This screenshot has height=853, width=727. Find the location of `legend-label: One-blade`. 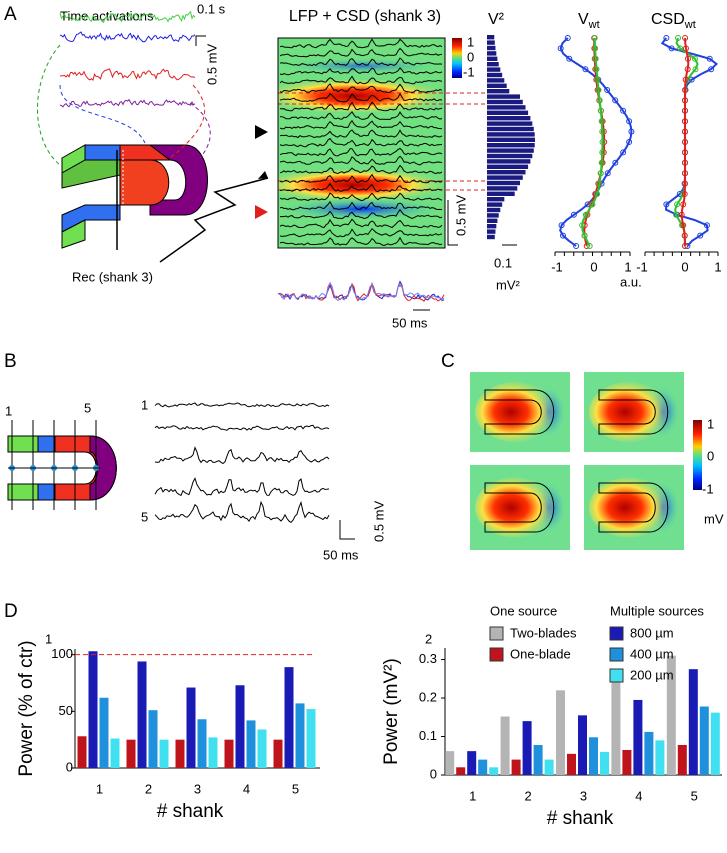

legend-label: One-blade is located at coordinates (540, 653).